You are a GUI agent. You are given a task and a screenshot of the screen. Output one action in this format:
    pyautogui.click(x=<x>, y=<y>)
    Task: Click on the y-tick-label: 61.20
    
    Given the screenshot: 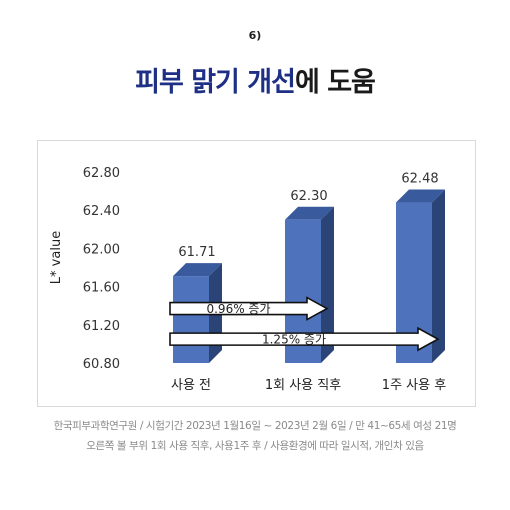 What is the action you would take?
    pyautogui.click(x=101, y=326)
    